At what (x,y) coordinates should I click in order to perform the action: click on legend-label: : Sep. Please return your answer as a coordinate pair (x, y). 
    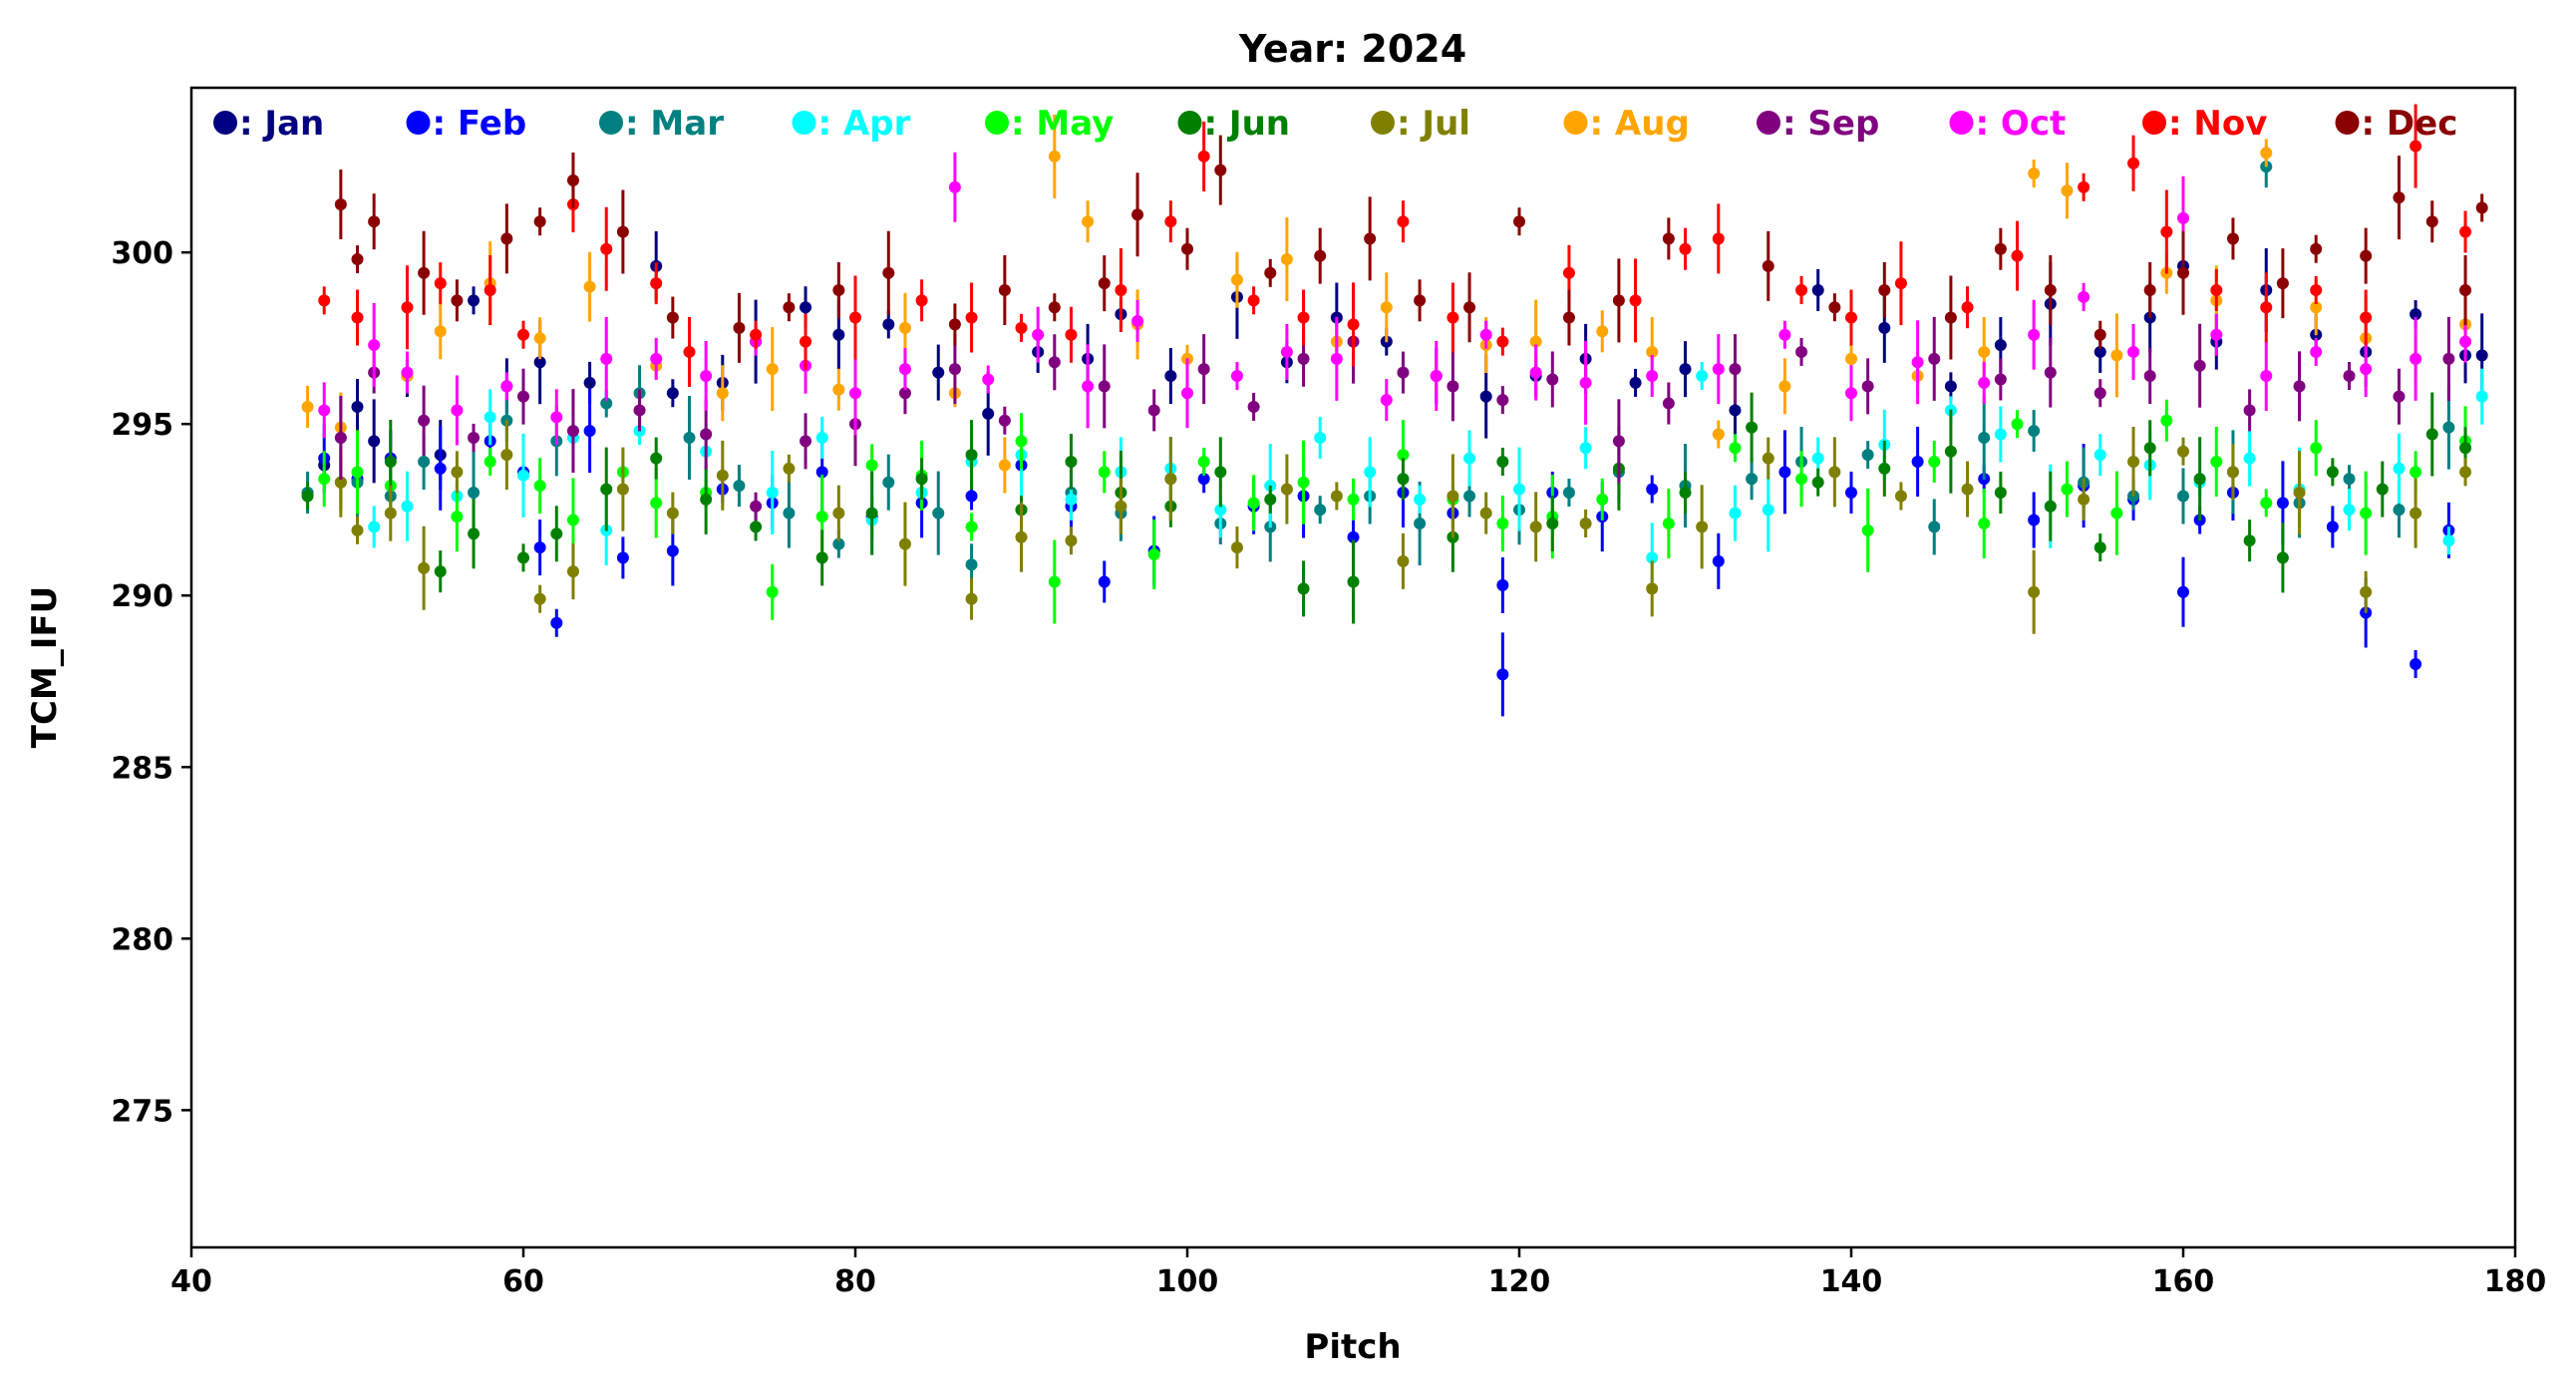
    Looking at the image, I should click on (1830, 124).